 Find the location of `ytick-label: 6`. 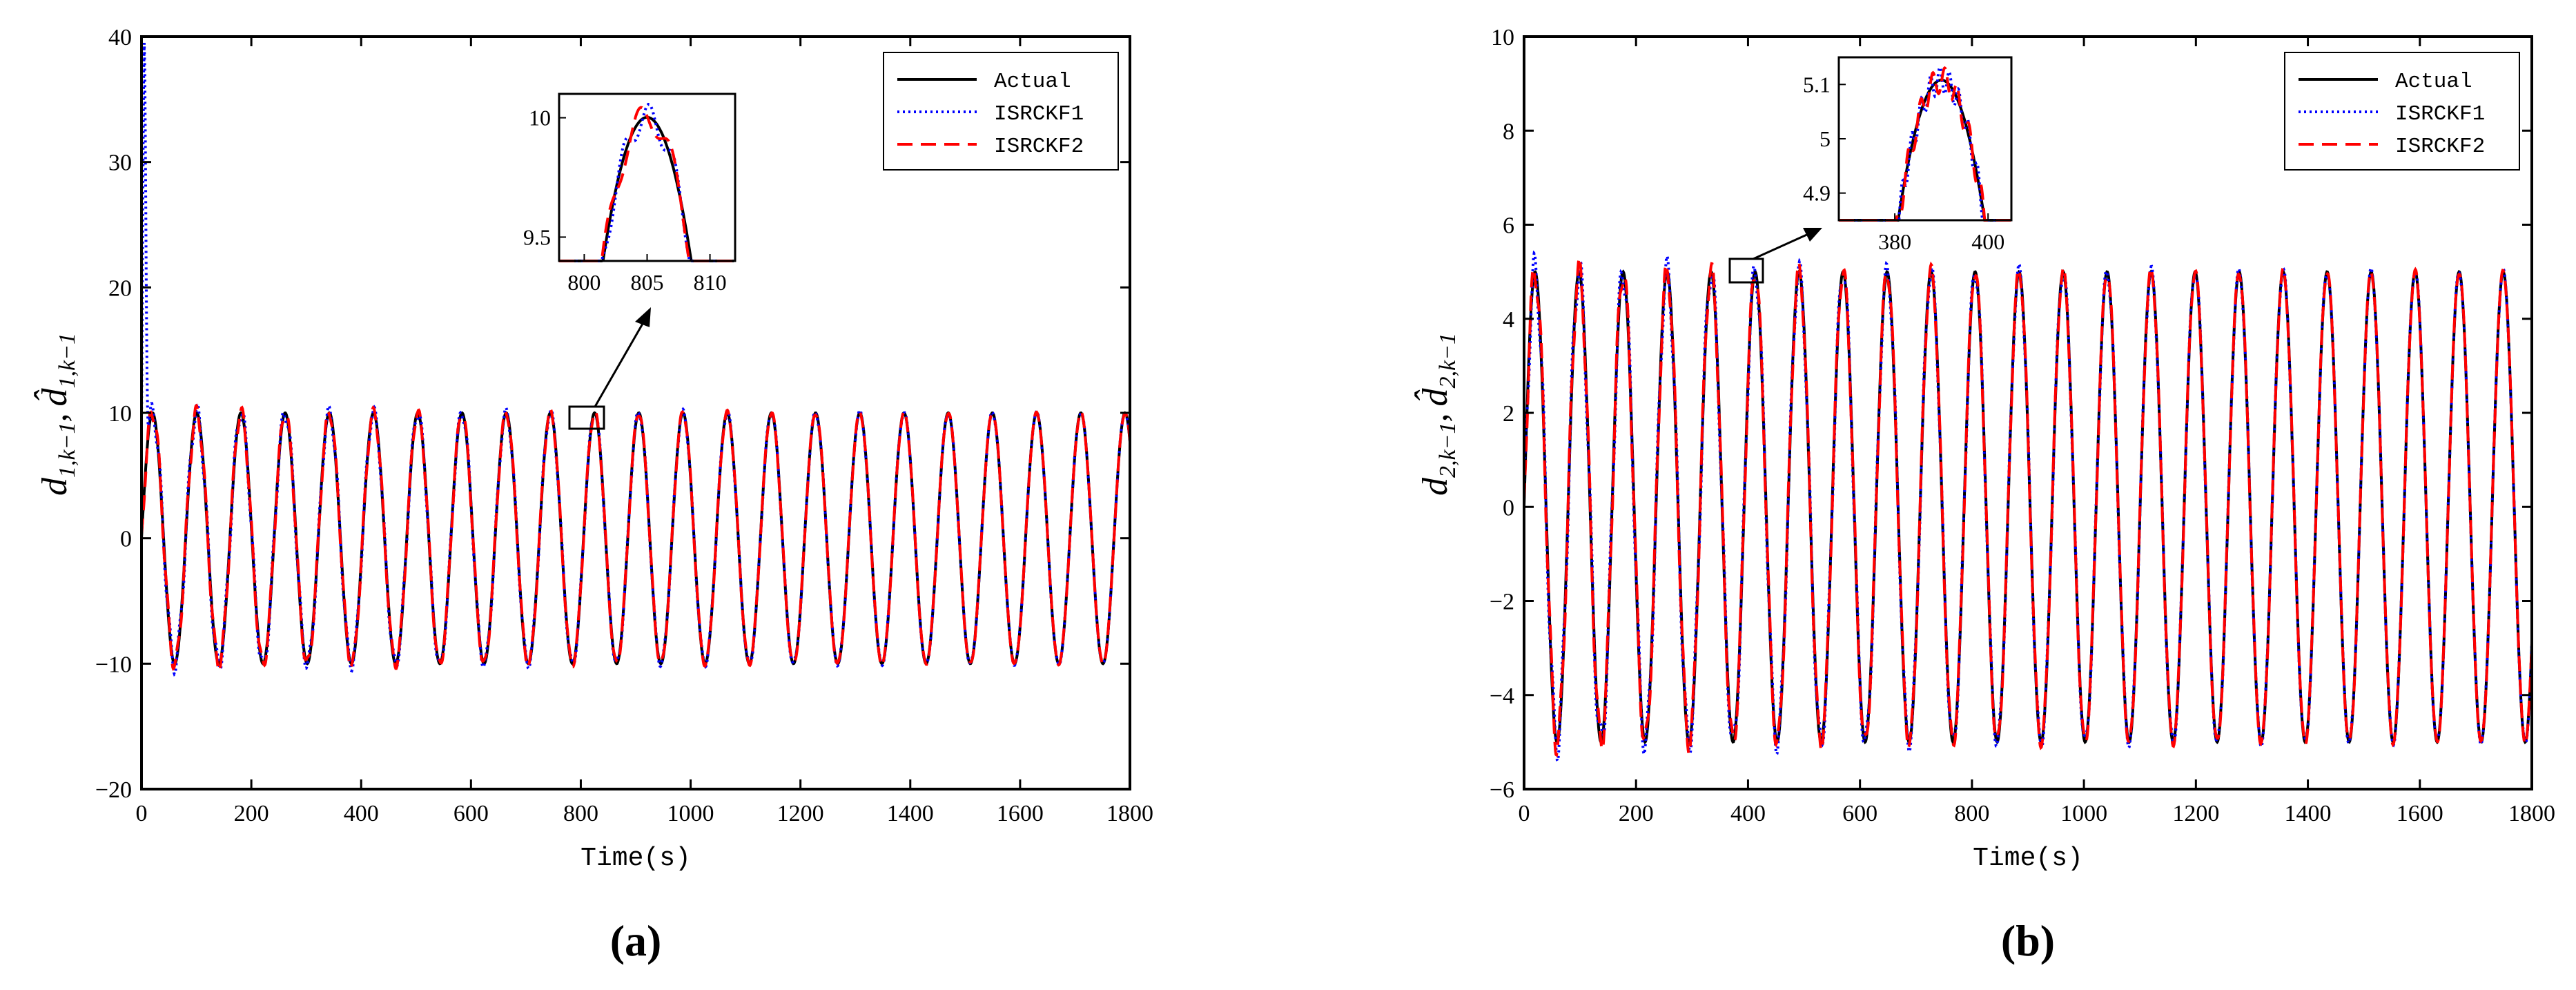

ytick-label: 6 is located at coordinates (1508, 226).